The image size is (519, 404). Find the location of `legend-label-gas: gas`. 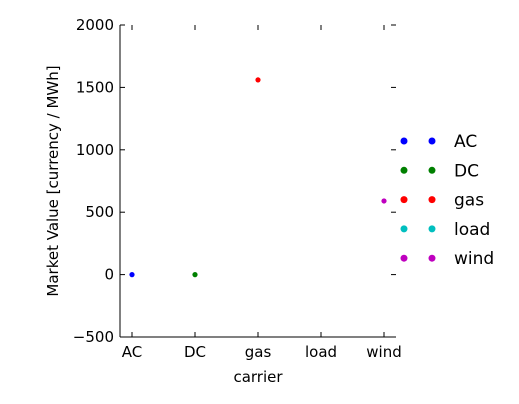

legend-label-gas: gas is located at coordinates (469, 201).